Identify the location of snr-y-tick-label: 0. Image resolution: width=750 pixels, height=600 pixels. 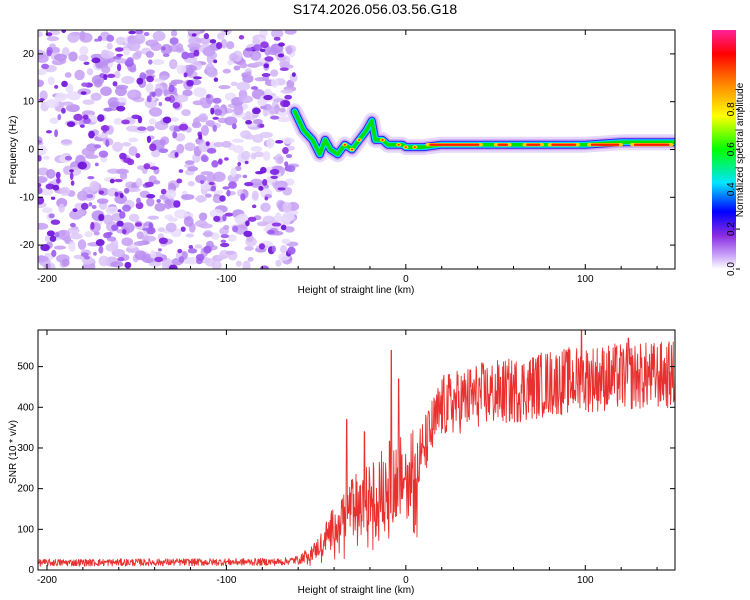
(31, 570).